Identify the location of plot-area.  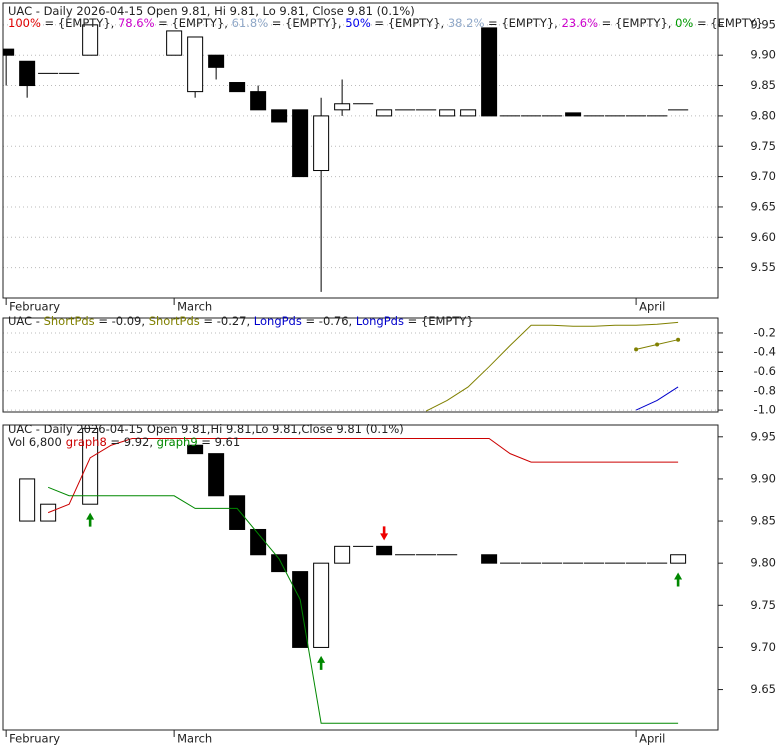
(553, 366).